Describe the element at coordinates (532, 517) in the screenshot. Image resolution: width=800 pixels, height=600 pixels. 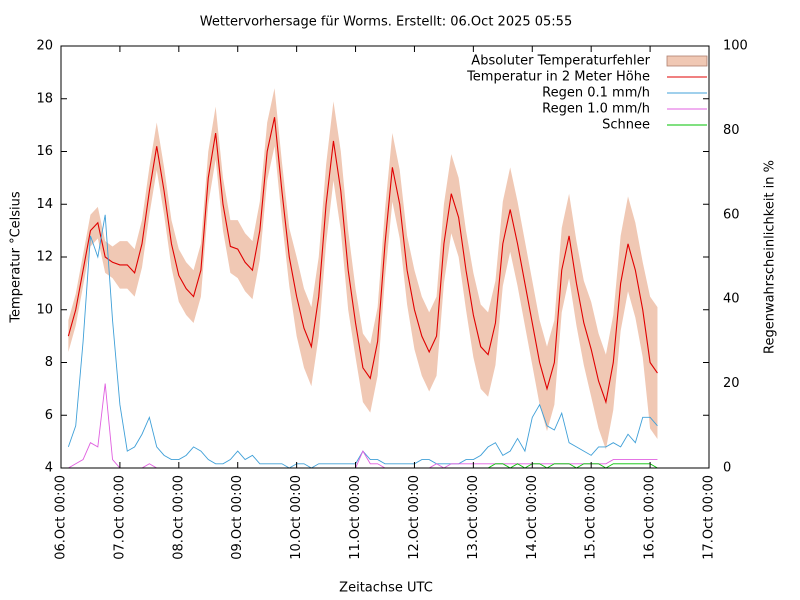
I see `x-tick-label: 14.Oct 00:00` at that location.